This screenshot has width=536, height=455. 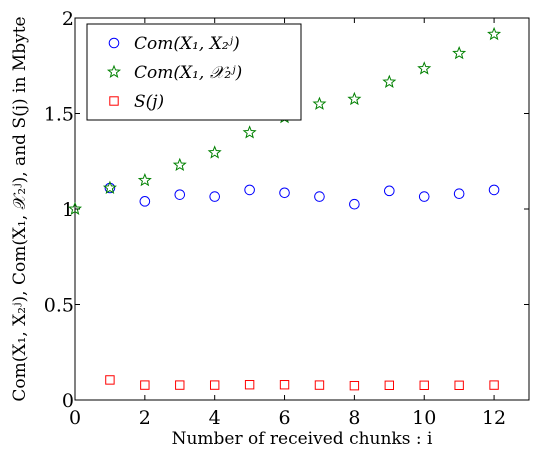 What do you see at coordinates (68, 401) in the screenshot?
I see `y-tick-label: 0` at bounding box center [68, 401].